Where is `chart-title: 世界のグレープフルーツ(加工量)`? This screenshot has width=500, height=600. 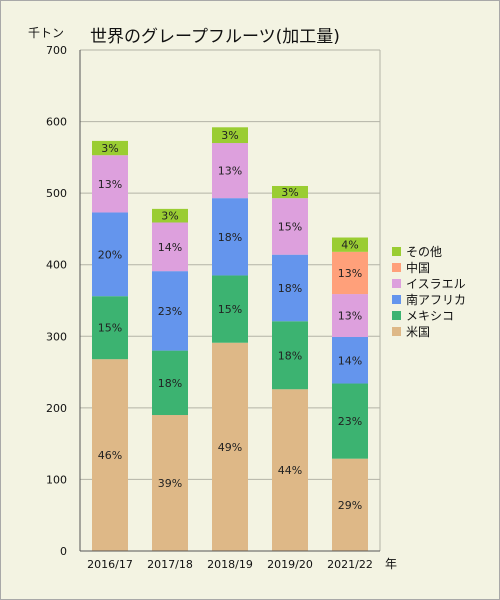
chart-title: 世界のグレープフルーツ(加工量) is located at coordinates (215, 37).